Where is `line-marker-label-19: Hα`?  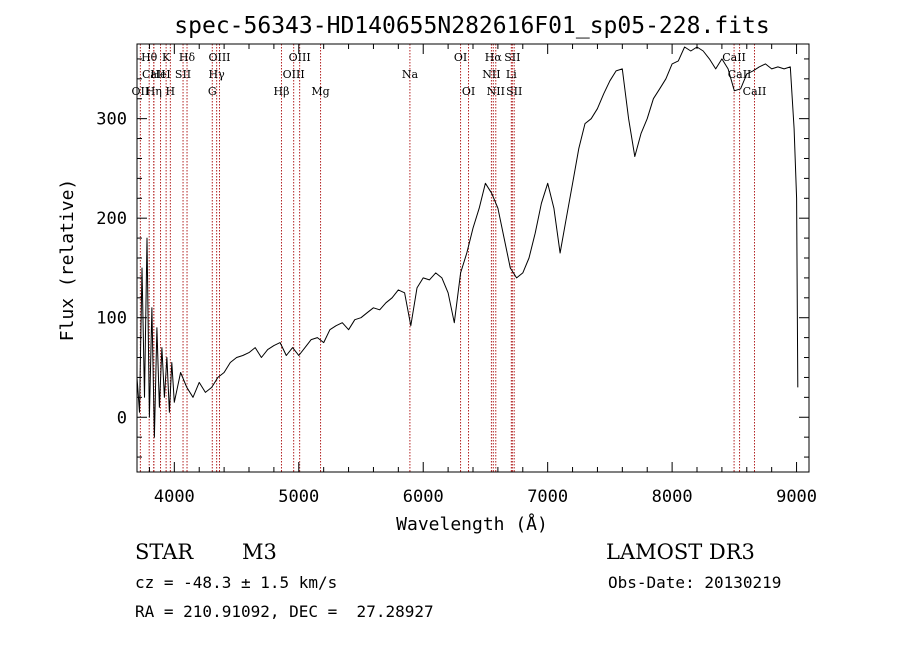 line-marker-label-19: Hα is located at coordinates (494, 57).